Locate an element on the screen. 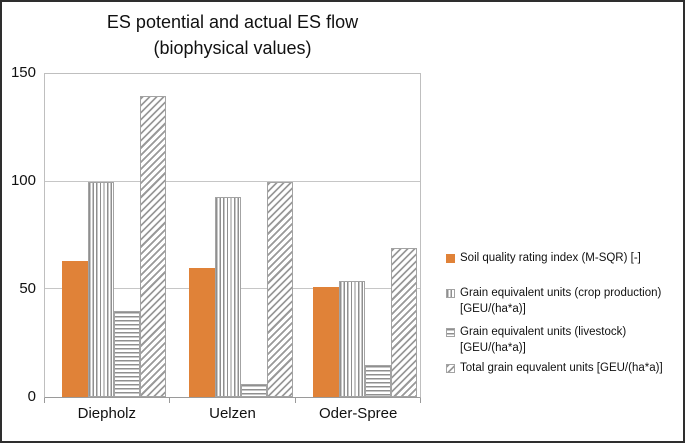 This screenshot has height=443, width=685. bar-oder-spree-total is located at coordinates (404, 322).